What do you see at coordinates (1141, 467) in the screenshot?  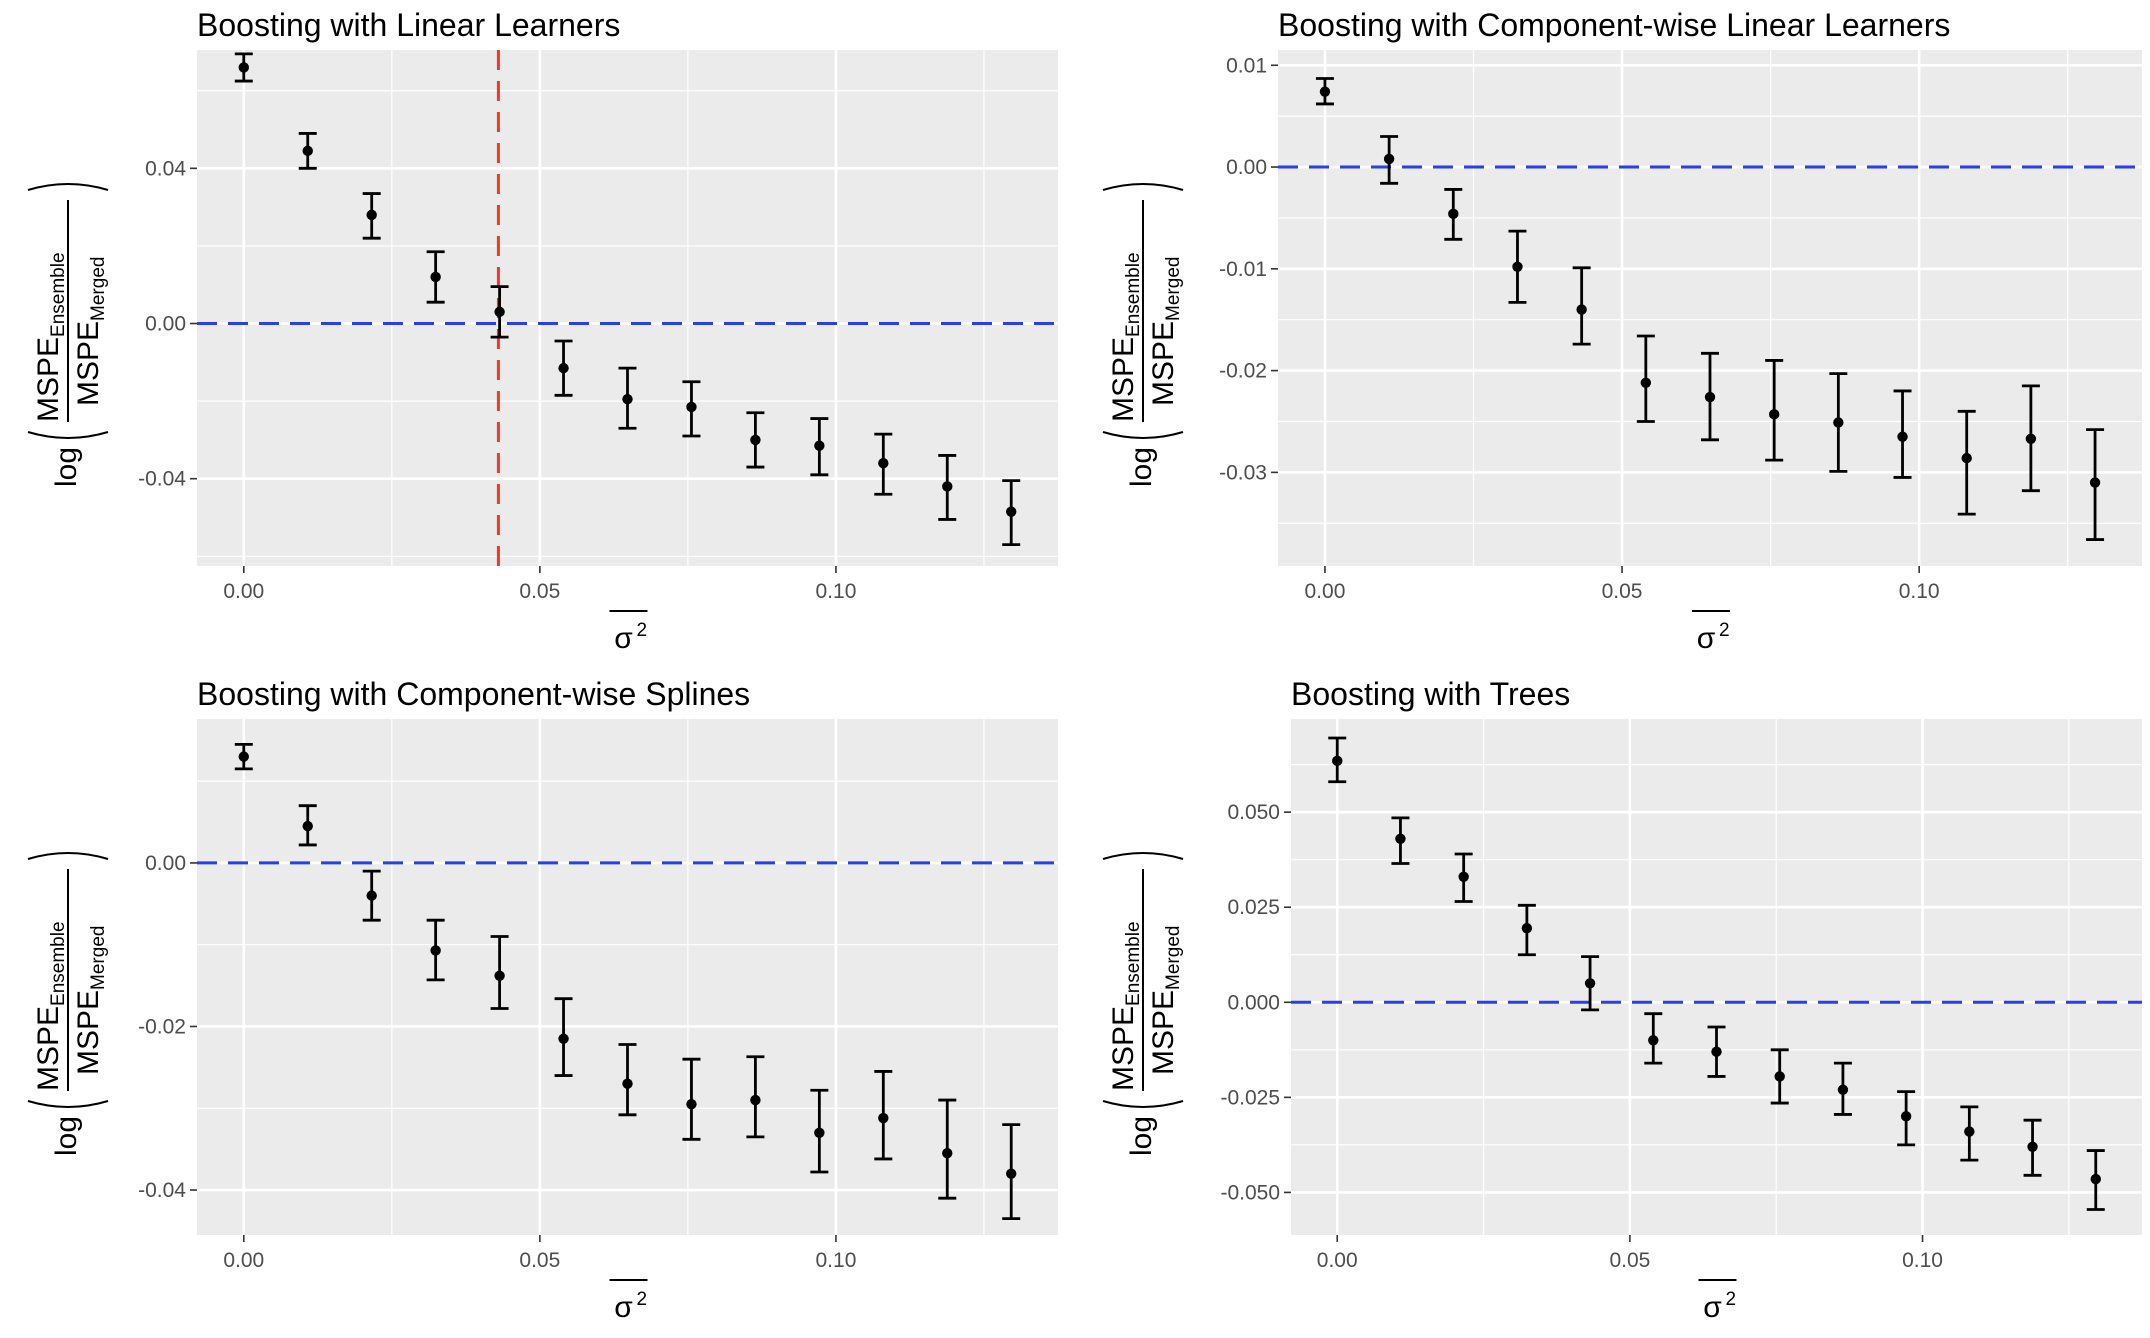 I see `y-axis-label-log: log` at bounding box center [1141, 467].